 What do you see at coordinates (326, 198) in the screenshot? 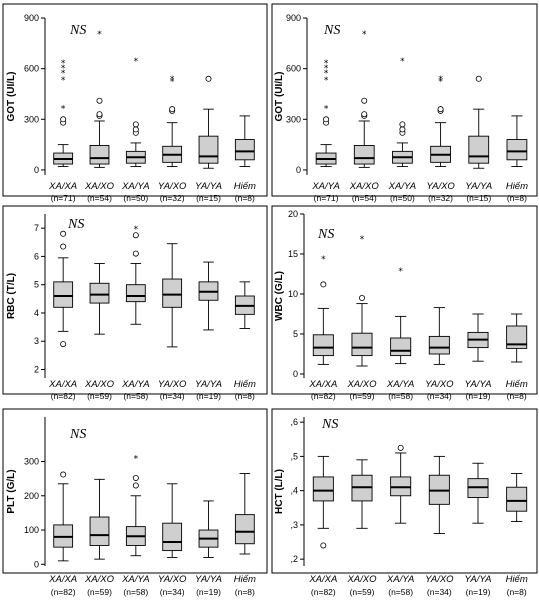
I see `x-sample-size-label: (n=71)` at bounding box center [326, 198].